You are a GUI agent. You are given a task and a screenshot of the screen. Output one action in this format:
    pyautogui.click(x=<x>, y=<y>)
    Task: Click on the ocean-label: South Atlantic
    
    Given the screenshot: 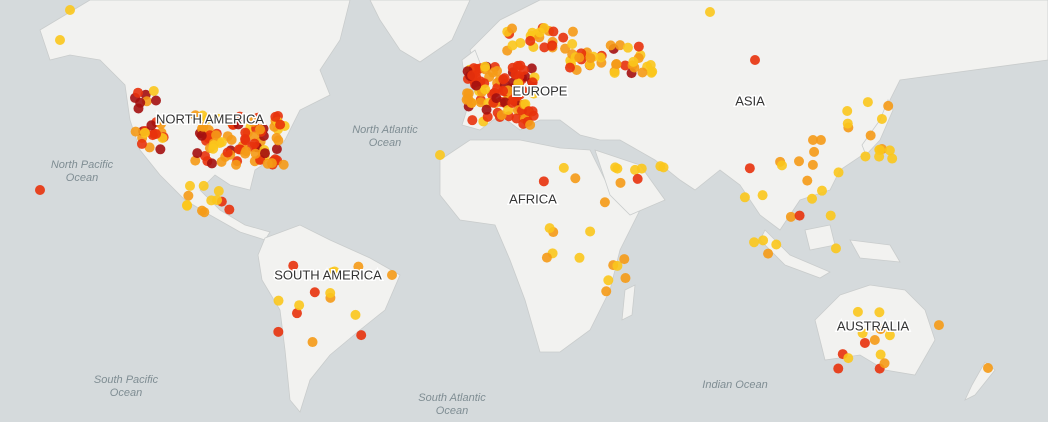 What is the action you would take?
    pyautogui.click(x=452, y=398)
    